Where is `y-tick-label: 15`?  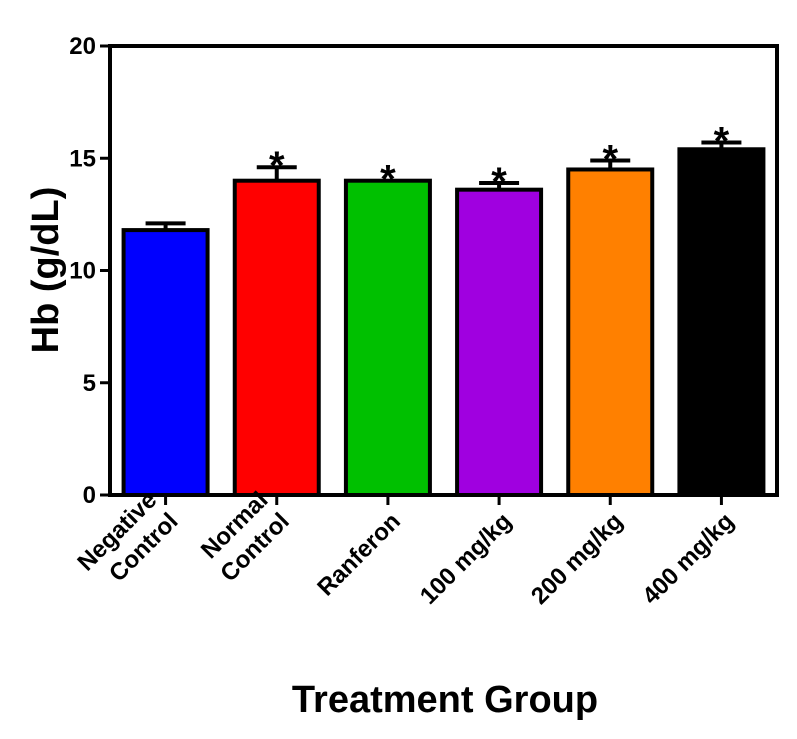
y-tick-label: 15 is located at coordinates (82, 158).